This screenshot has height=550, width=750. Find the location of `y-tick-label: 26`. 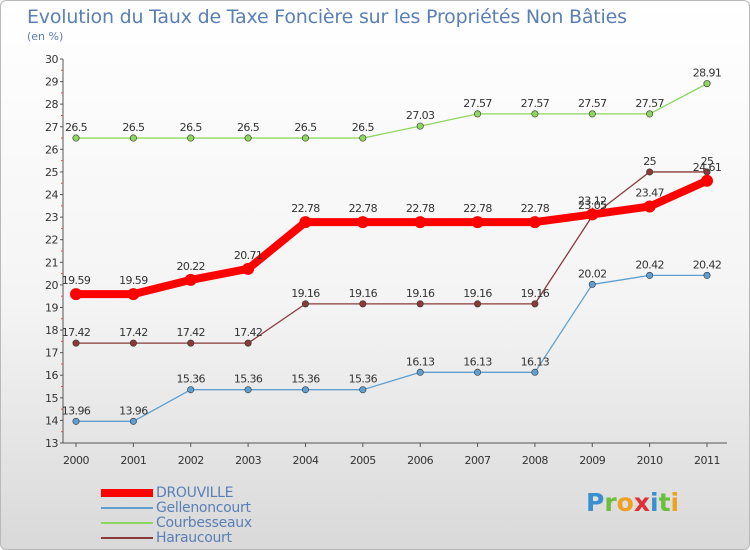

y-tick-label: 26 is located at coordinates (51, 149).